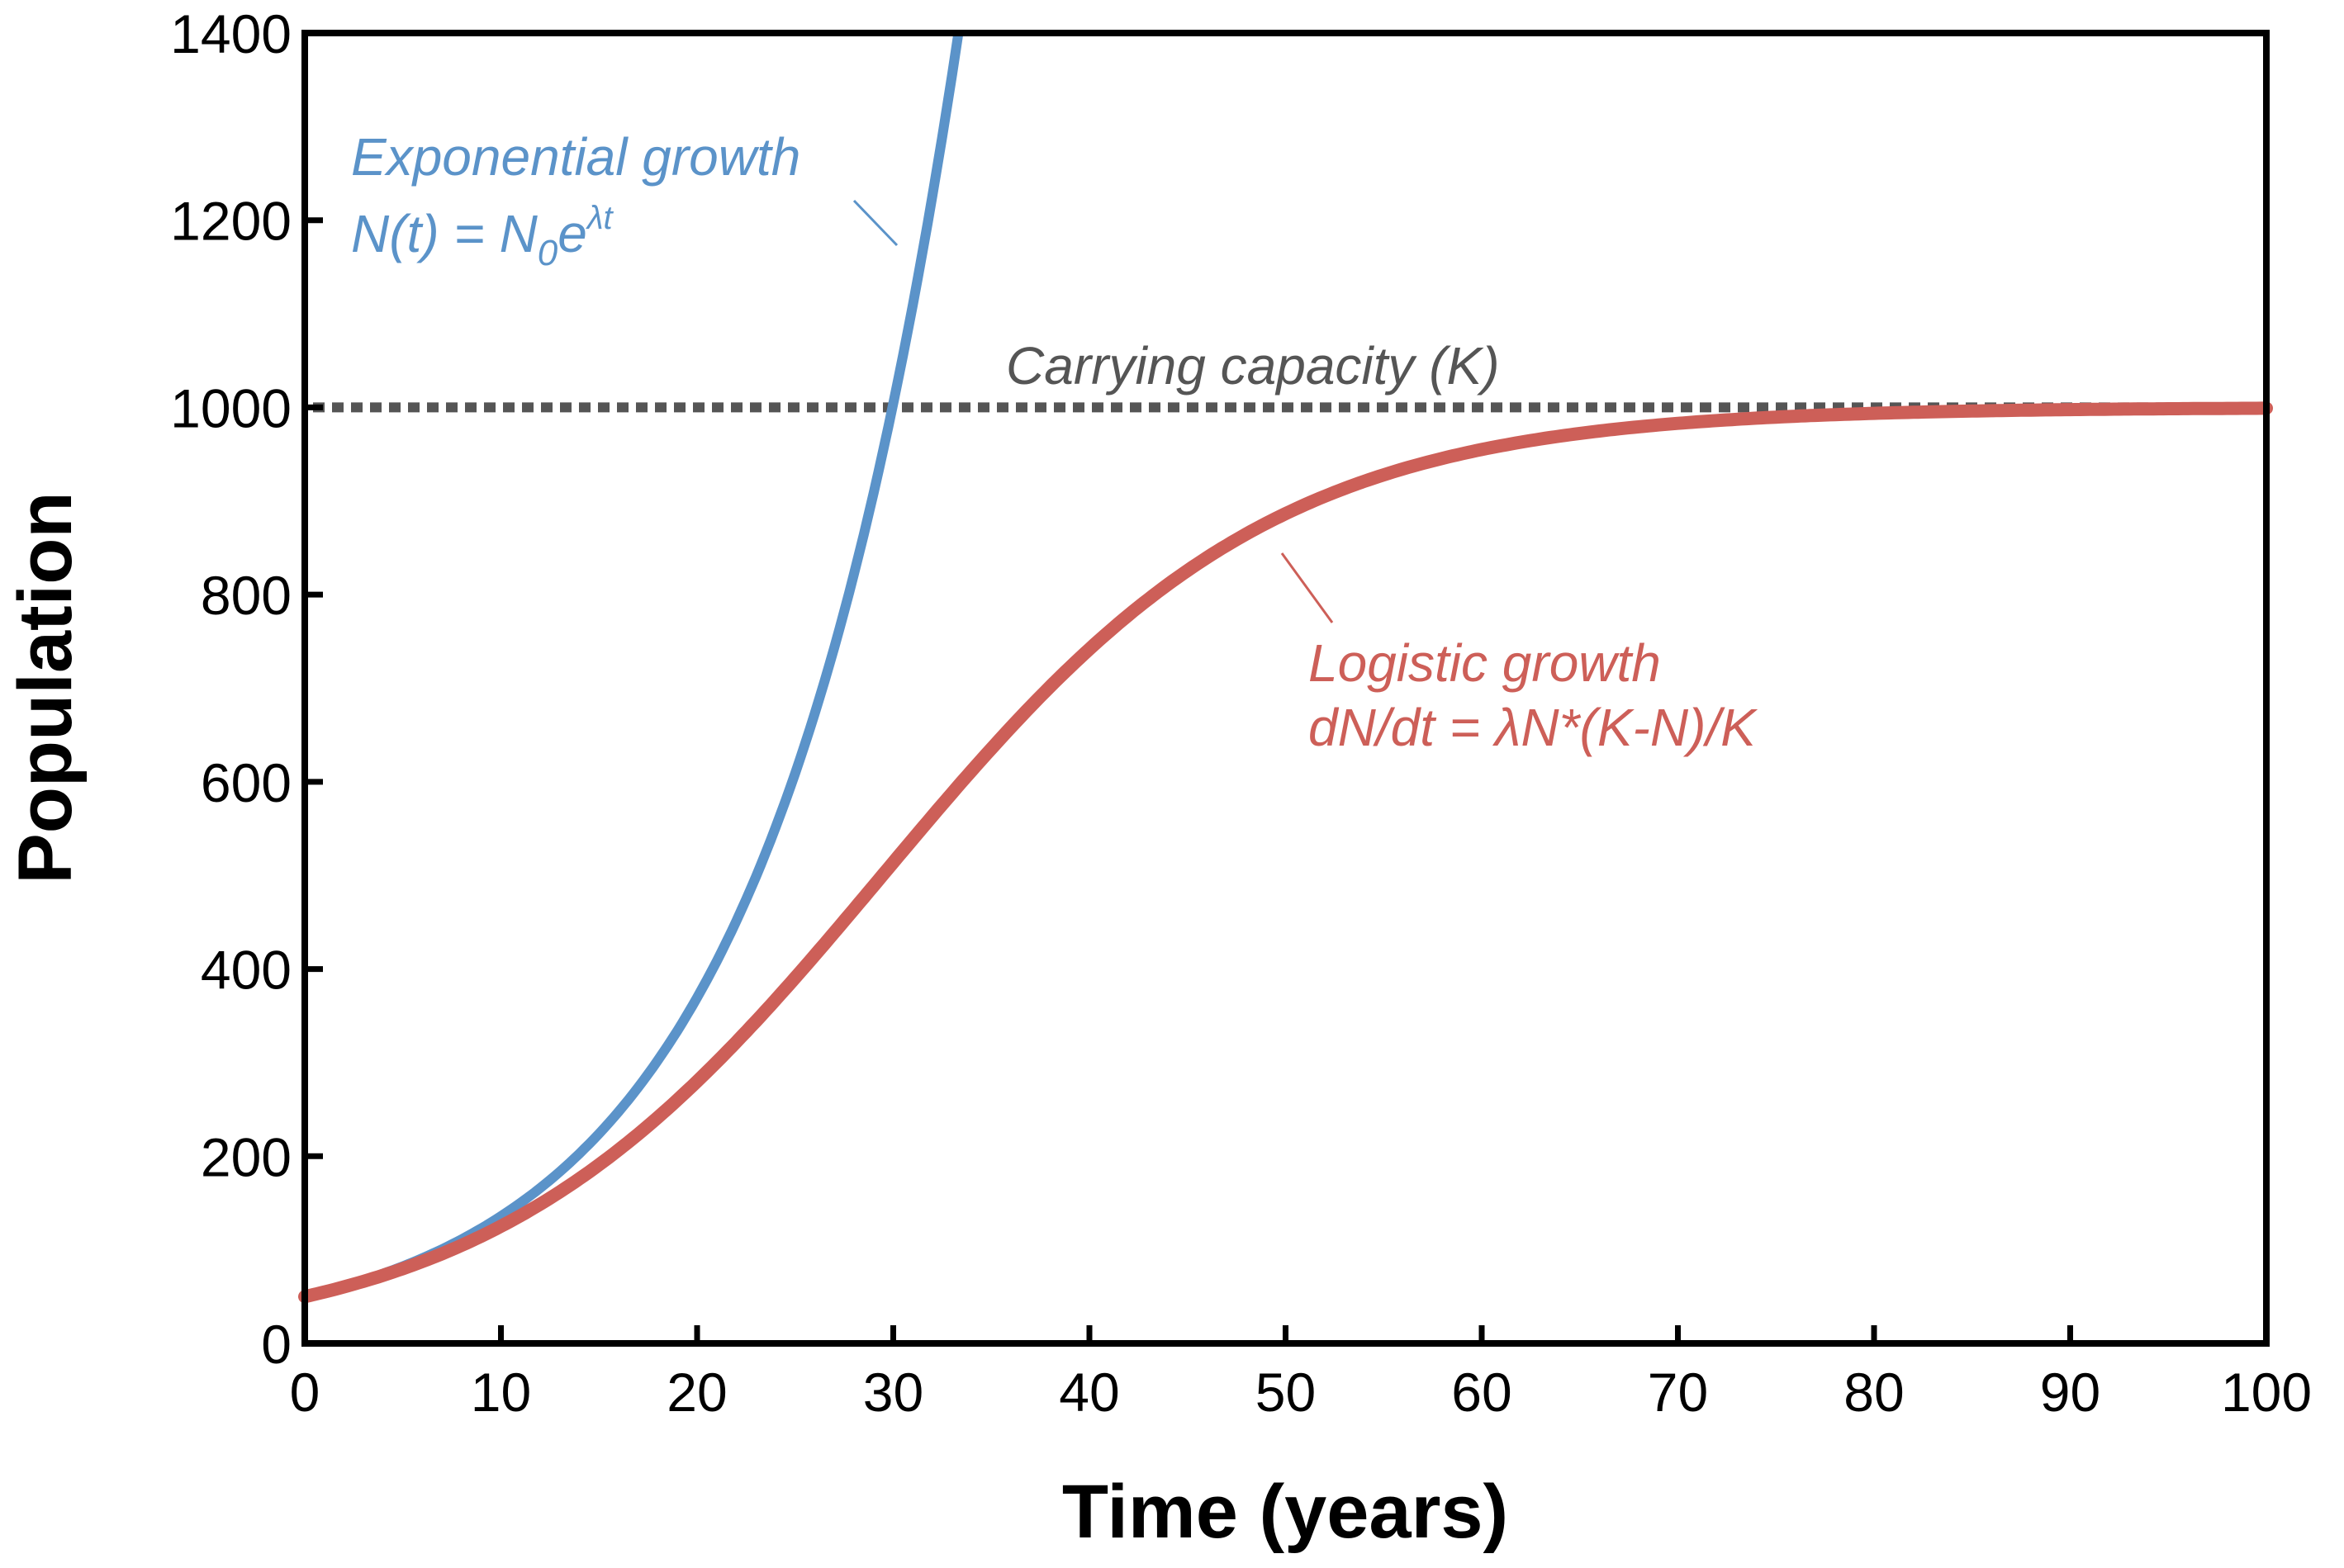 The image size is (2344, 1568). What do you see at coordinates (246, 782) in the screenshot?
I see `y-tick-label: 600` at bounding box center [246, 782].